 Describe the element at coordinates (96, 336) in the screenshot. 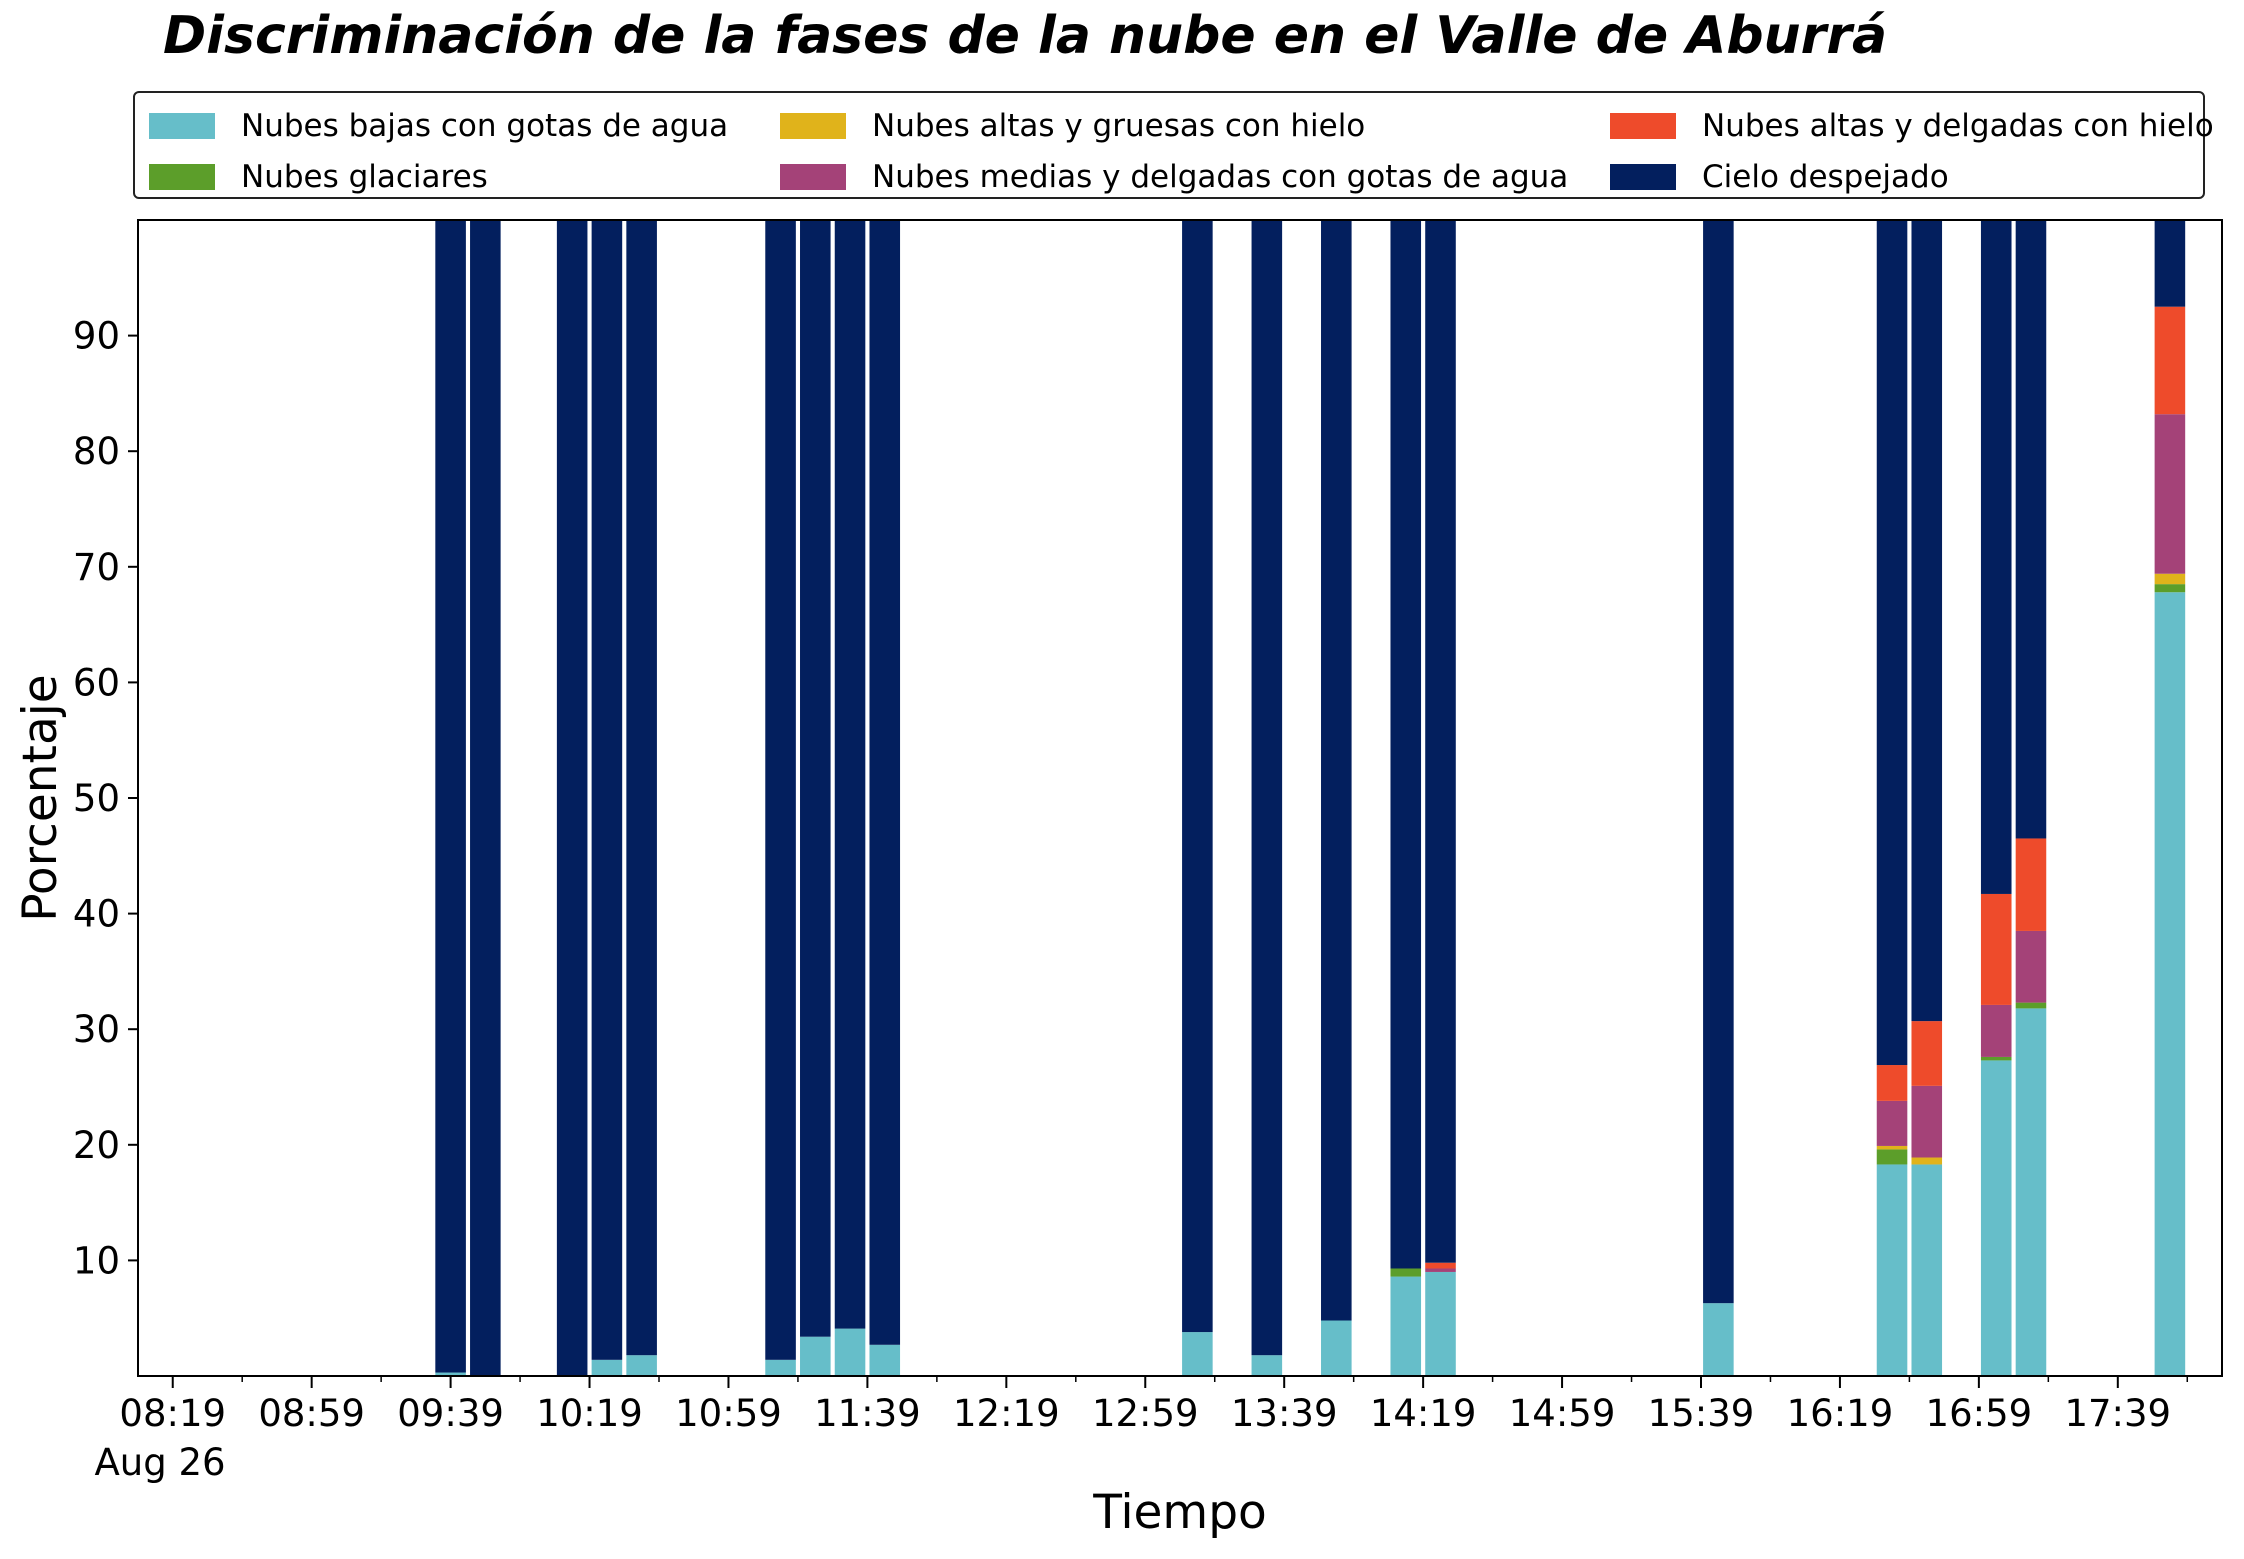

I see `y-tick-label: 90` at that location.